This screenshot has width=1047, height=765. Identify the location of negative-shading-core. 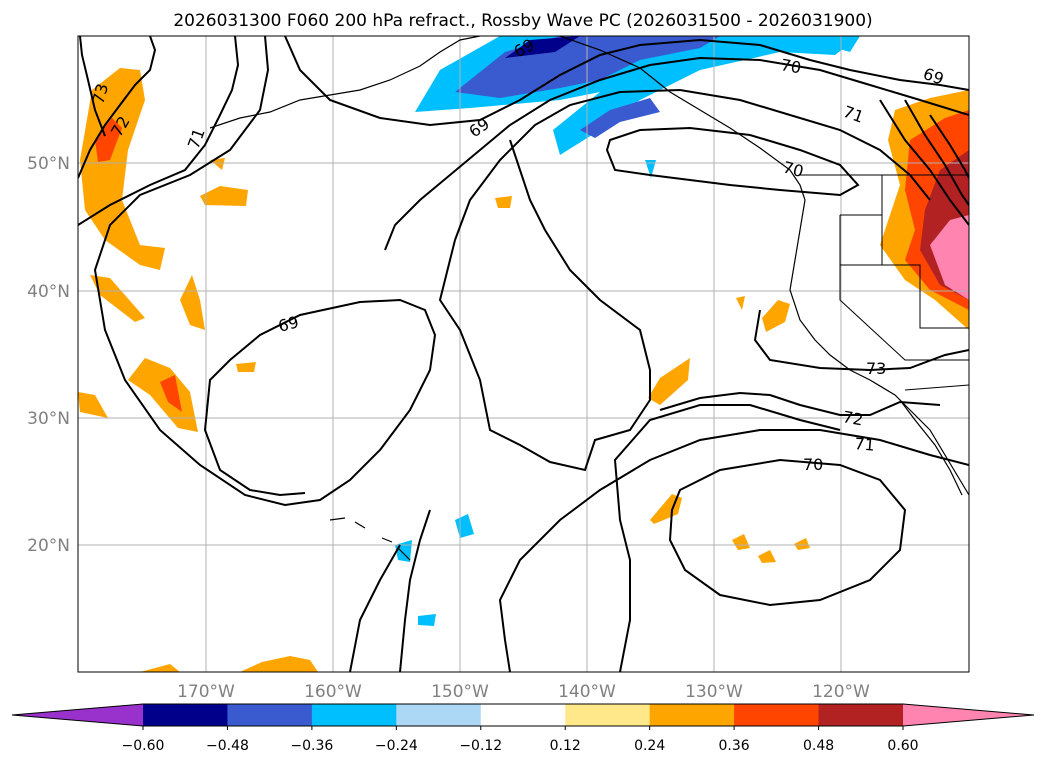
(542, 47).